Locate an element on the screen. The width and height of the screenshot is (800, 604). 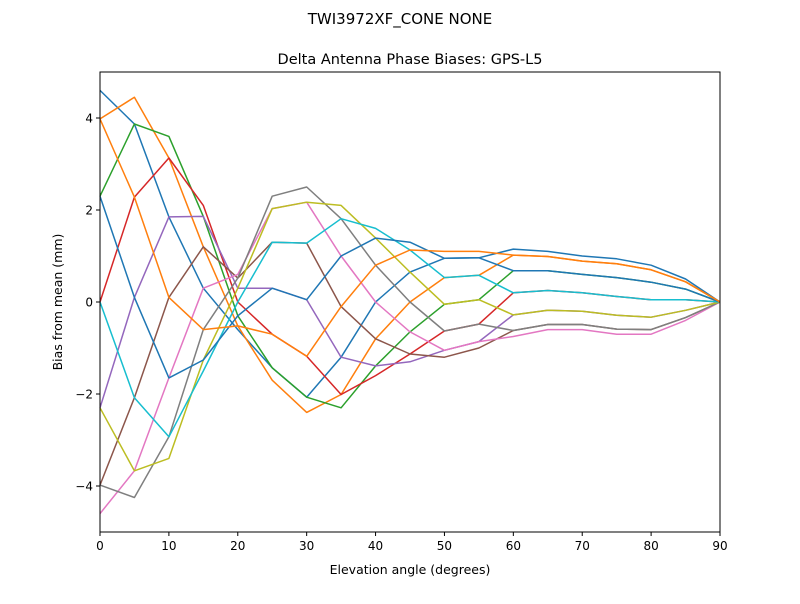
x-tick-label: 20 is located at coordinates (237, 546).